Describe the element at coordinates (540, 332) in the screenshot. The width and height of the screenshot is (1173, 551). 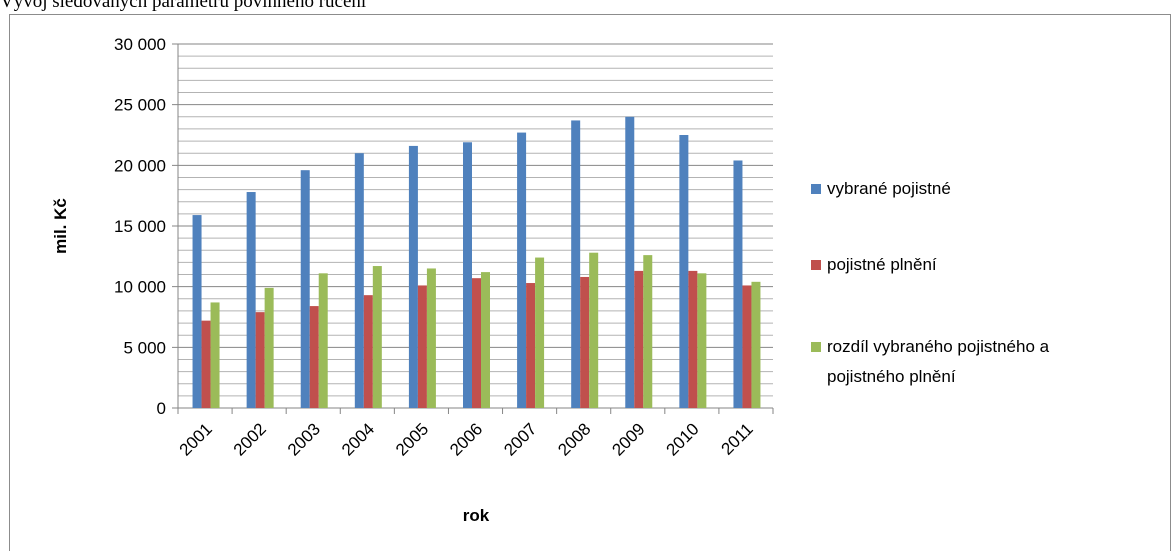
I see `bar-2-2007` at that location.